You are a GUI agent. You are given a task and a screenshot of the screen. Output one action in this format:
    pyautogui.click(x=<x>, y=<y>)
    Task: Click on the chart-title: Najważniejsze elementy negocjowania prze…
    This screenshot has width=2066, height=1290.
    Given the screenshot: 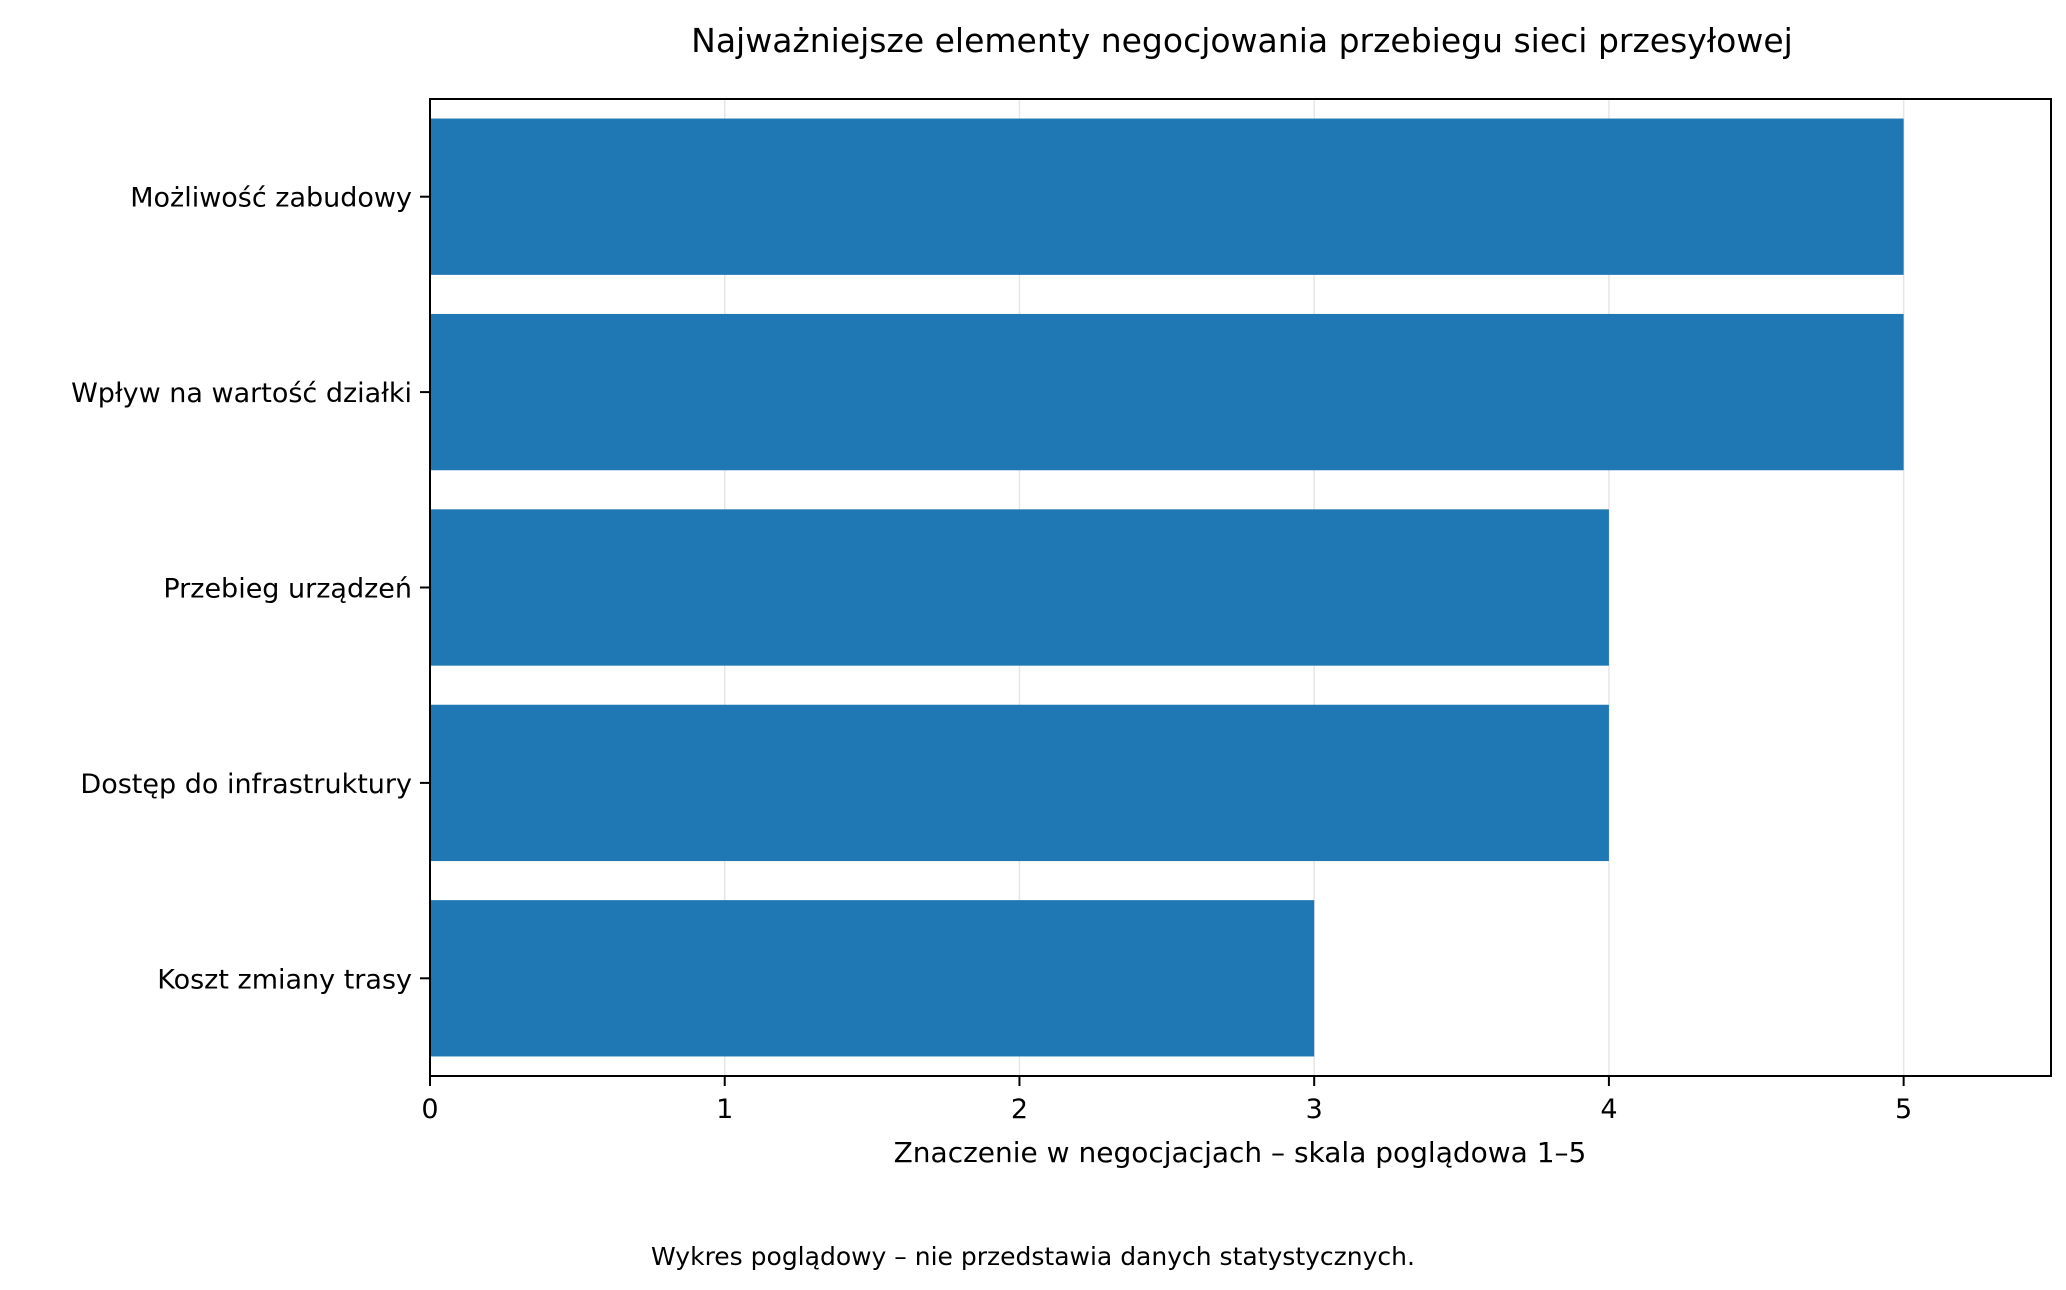 What is the action you would take?
    pyautogui.click(x=1242, y=40)
    